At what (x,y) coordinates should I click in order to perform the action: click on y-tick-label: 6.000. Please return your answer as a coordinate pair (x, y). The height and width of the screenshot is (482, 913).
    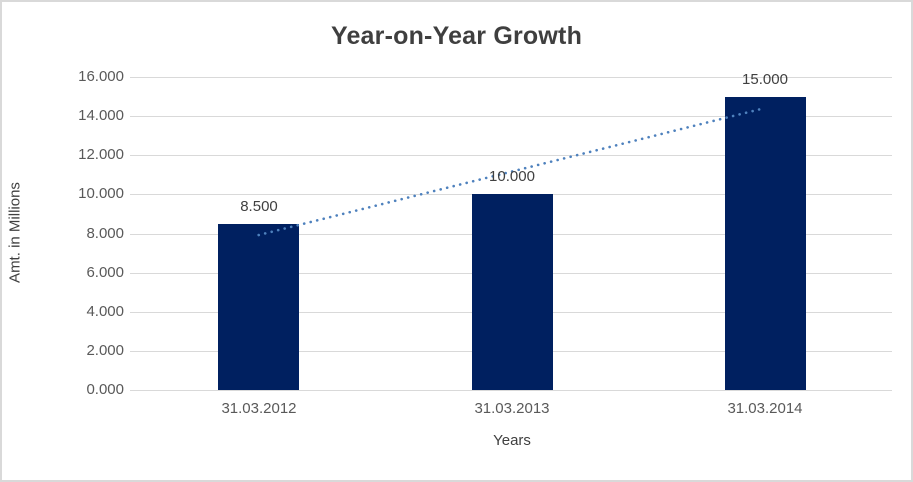
    Looking at the image, I should click on (105, 272).